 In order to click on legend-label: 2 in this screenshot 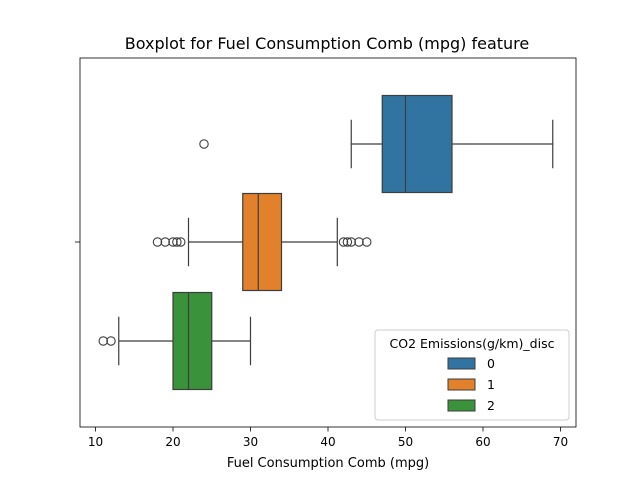, I will do `click(491, 405)`.